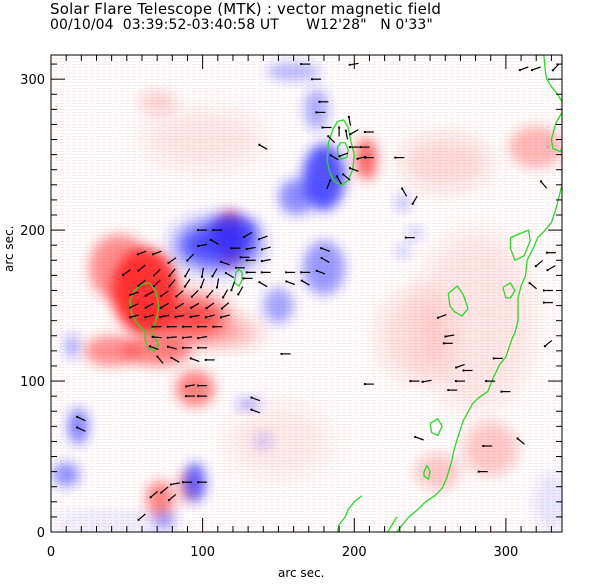  What do you see at coordinates (406, 25) in the screenshot?
I see `position-ns: N 0'33"` at bounding box center [406, 25].